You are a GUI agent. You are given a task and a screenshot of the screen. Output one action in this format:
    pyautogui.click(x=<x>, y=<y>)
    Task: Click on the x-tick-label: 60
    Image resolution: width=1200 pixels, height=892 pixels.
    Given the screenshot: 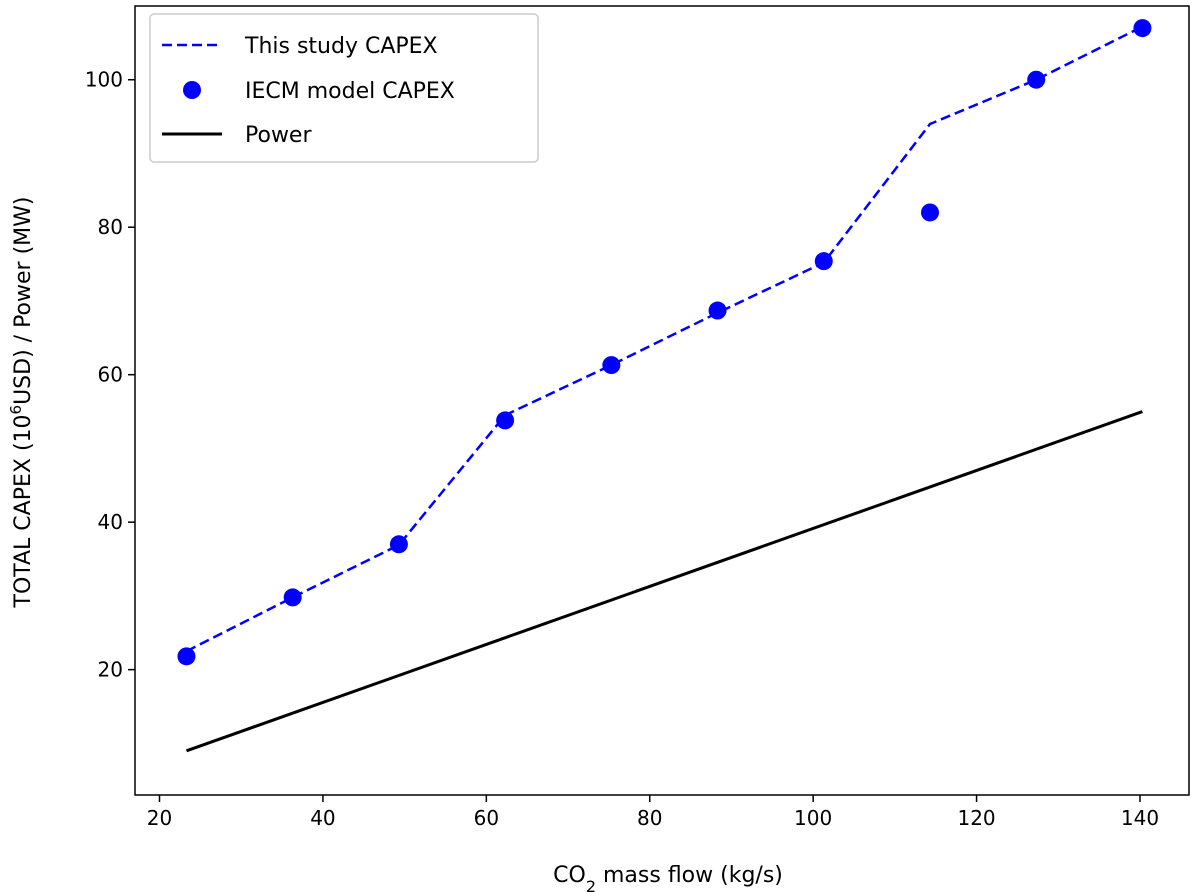 What is the action you would take?
    pyautogui.click(x=486, y=818)
    